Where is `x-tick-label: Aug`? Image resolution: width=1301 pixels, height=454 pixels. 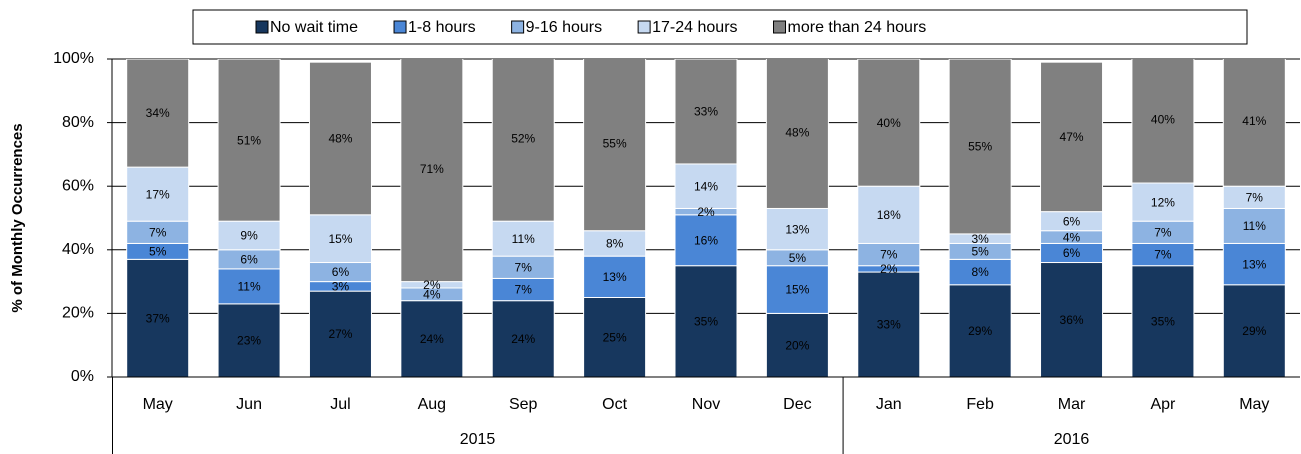
x-tick-label: Aug is located at coordinates (432, 404).